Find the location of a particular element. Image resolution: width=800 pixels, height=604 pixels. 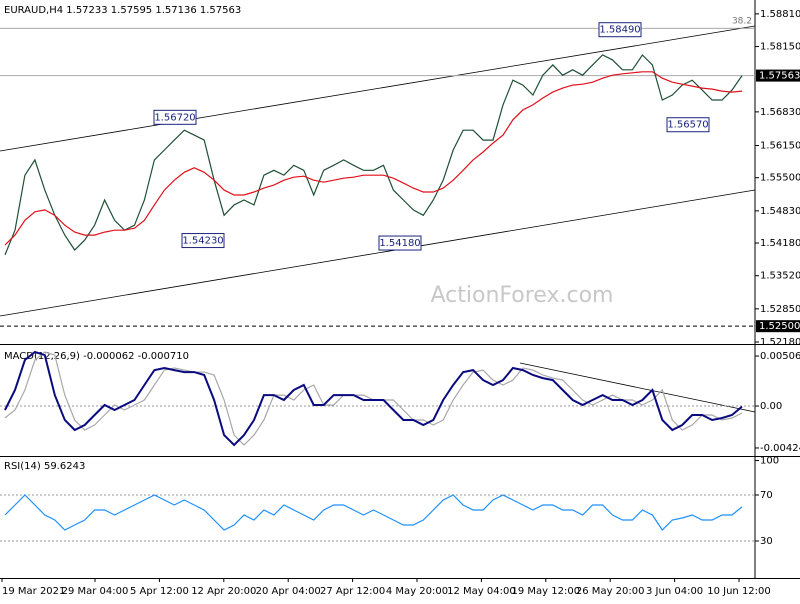

y-tick-label: 100 is located at coordinates (769, 461).